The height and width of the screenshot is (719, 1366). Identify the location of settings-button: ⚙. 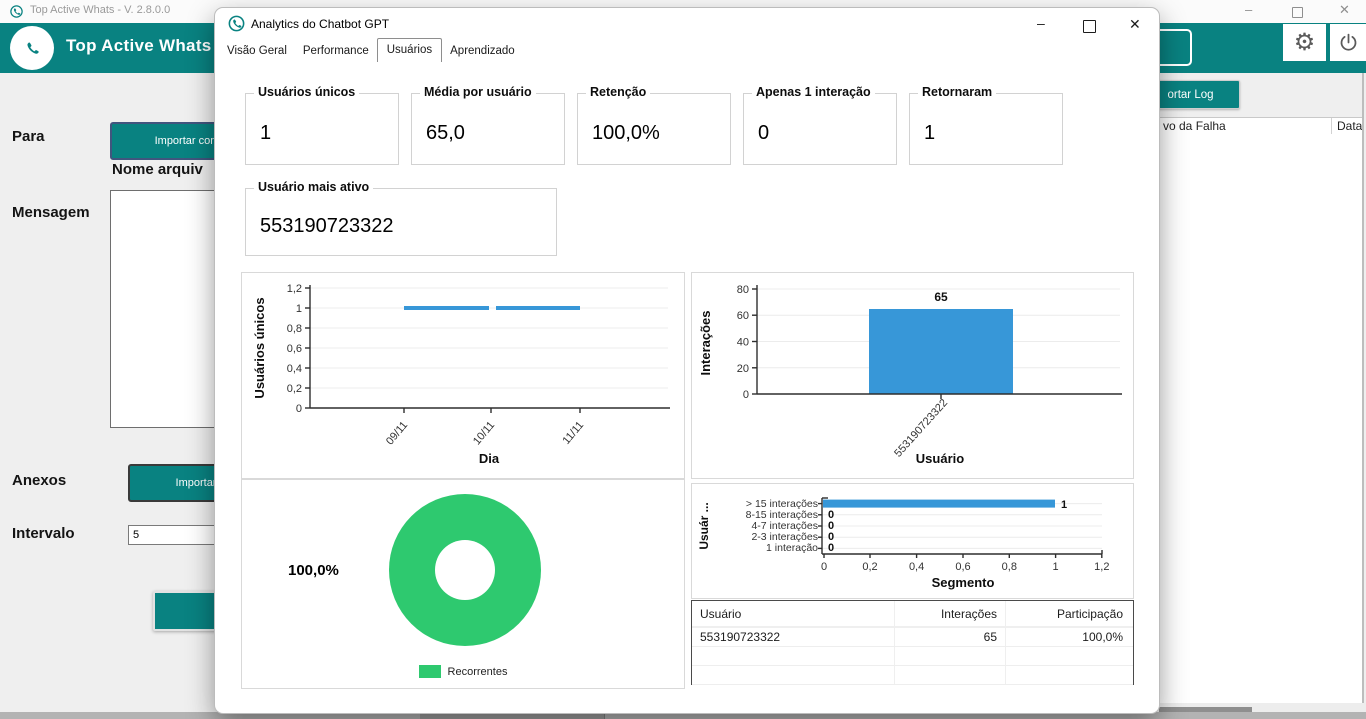
(1304, 42).